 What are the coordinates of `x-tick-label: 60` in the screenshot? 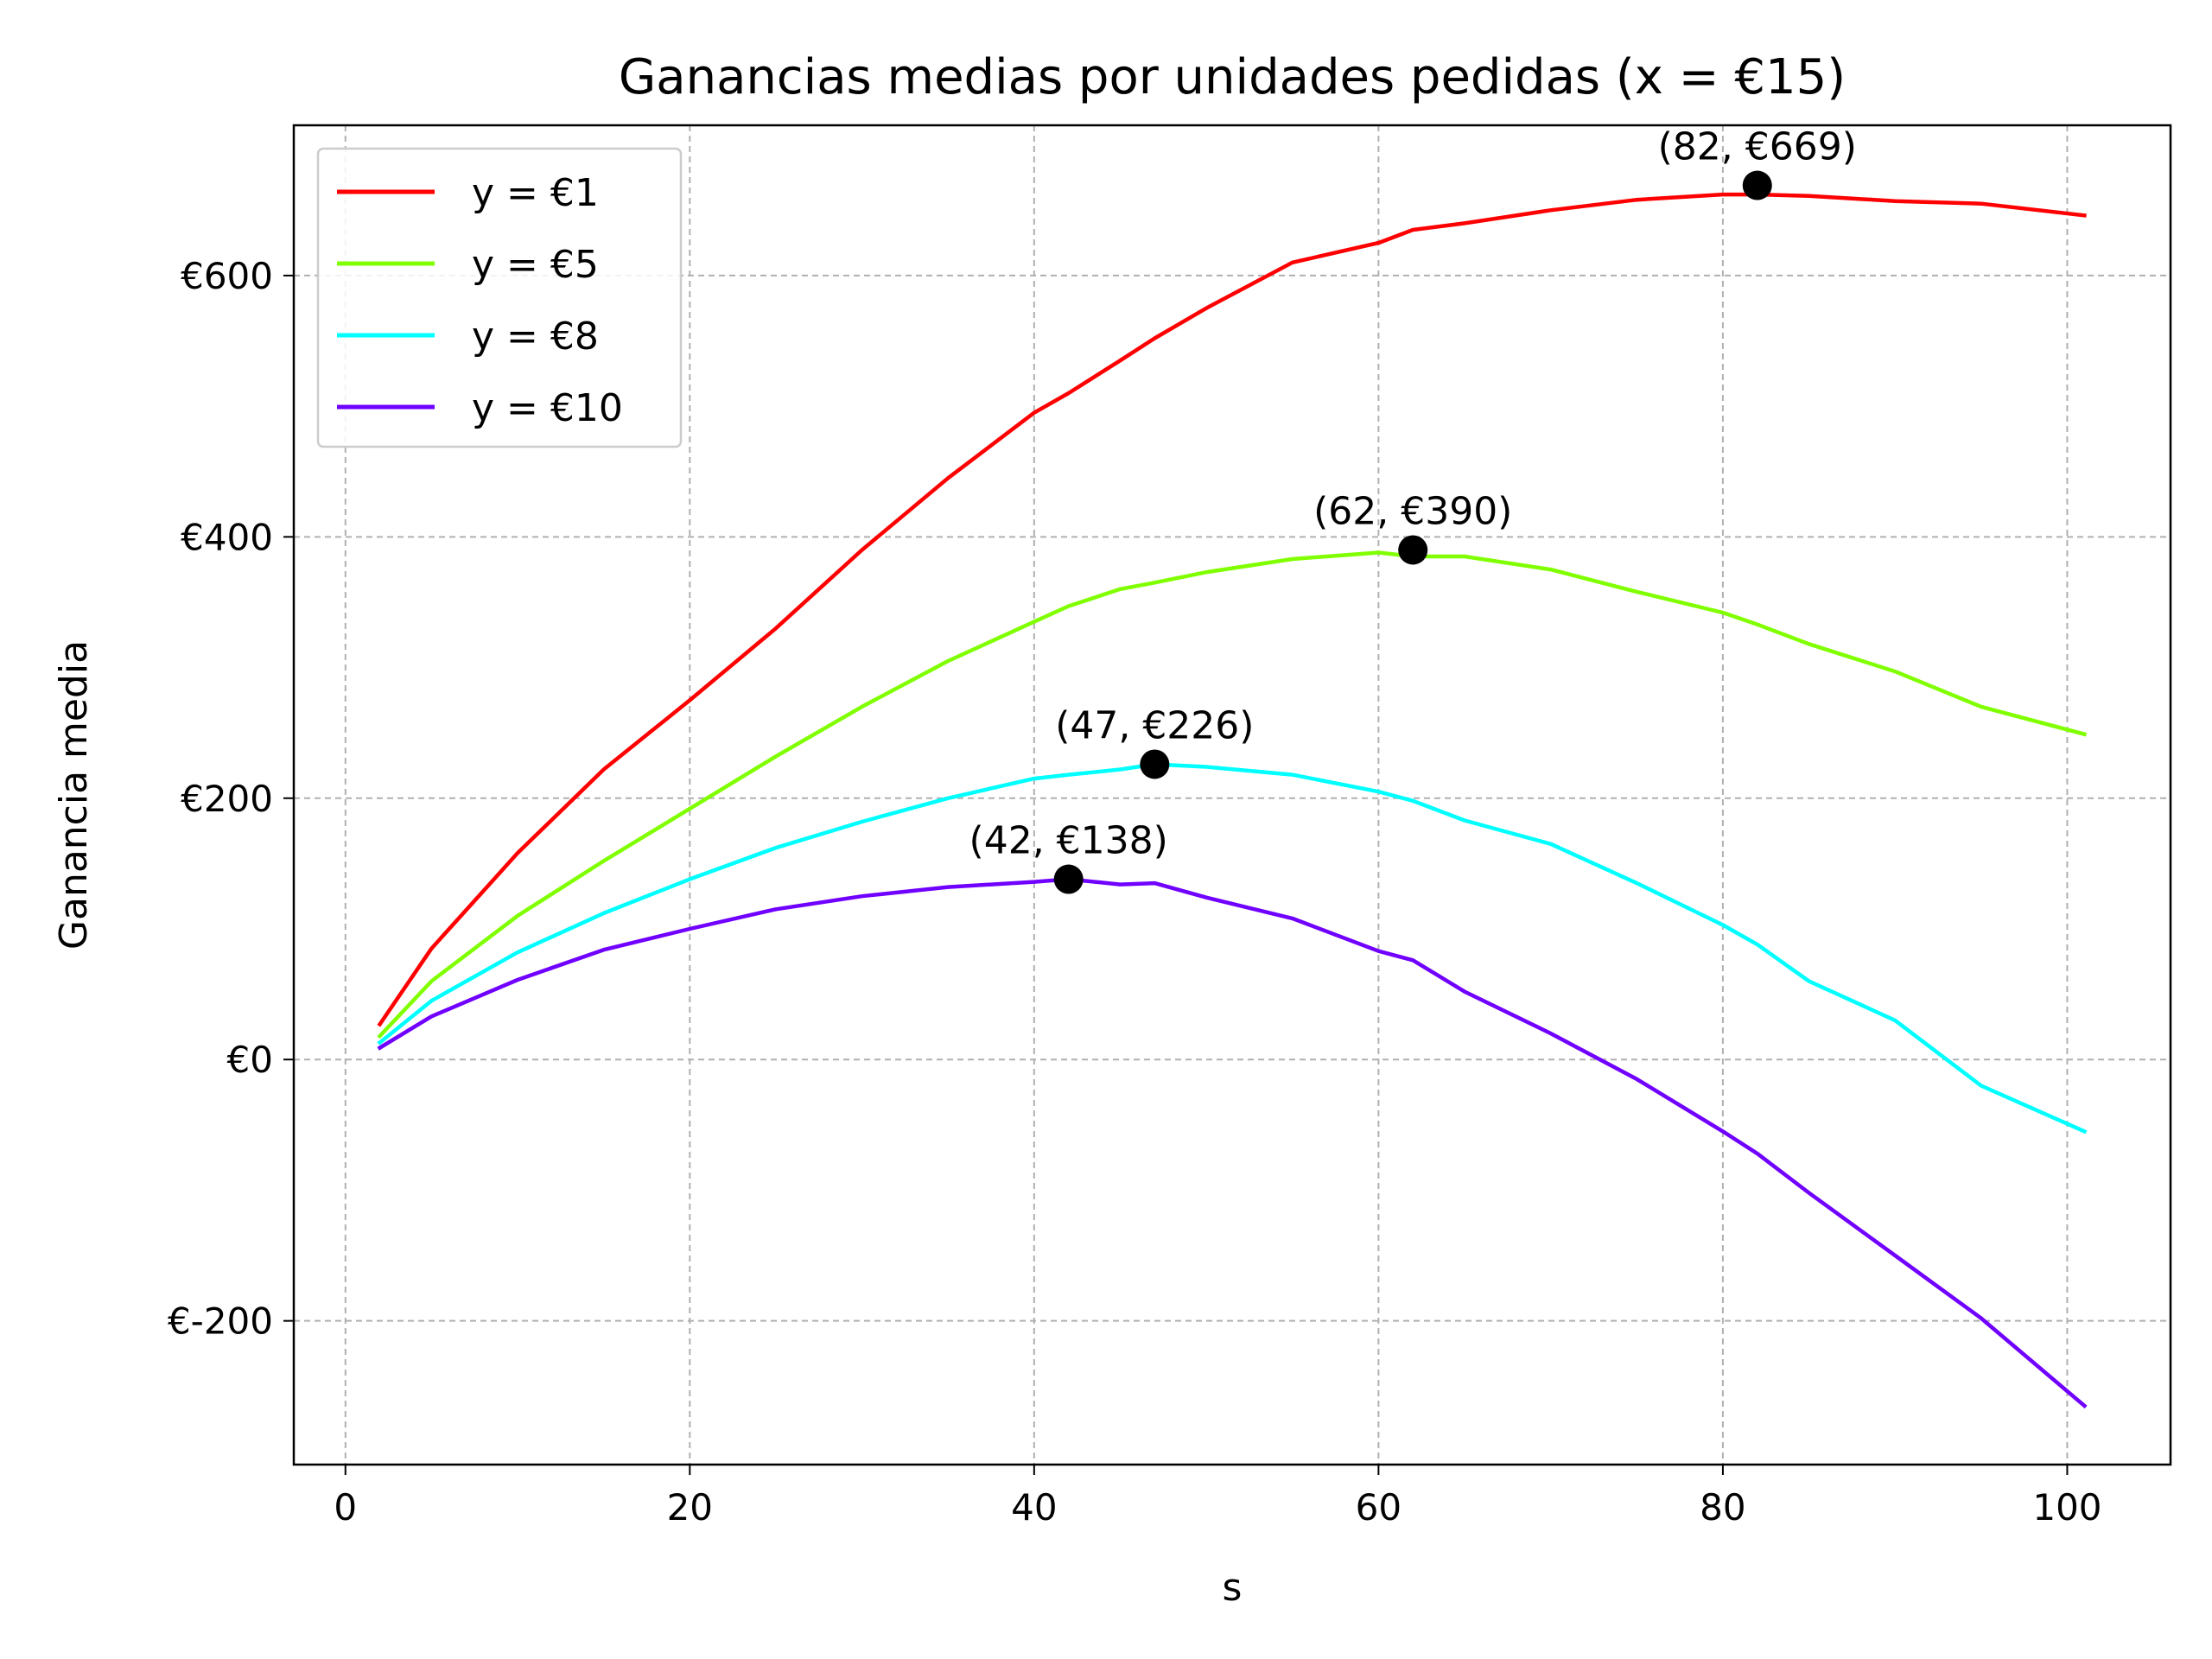 It's located at (1379, 1507).